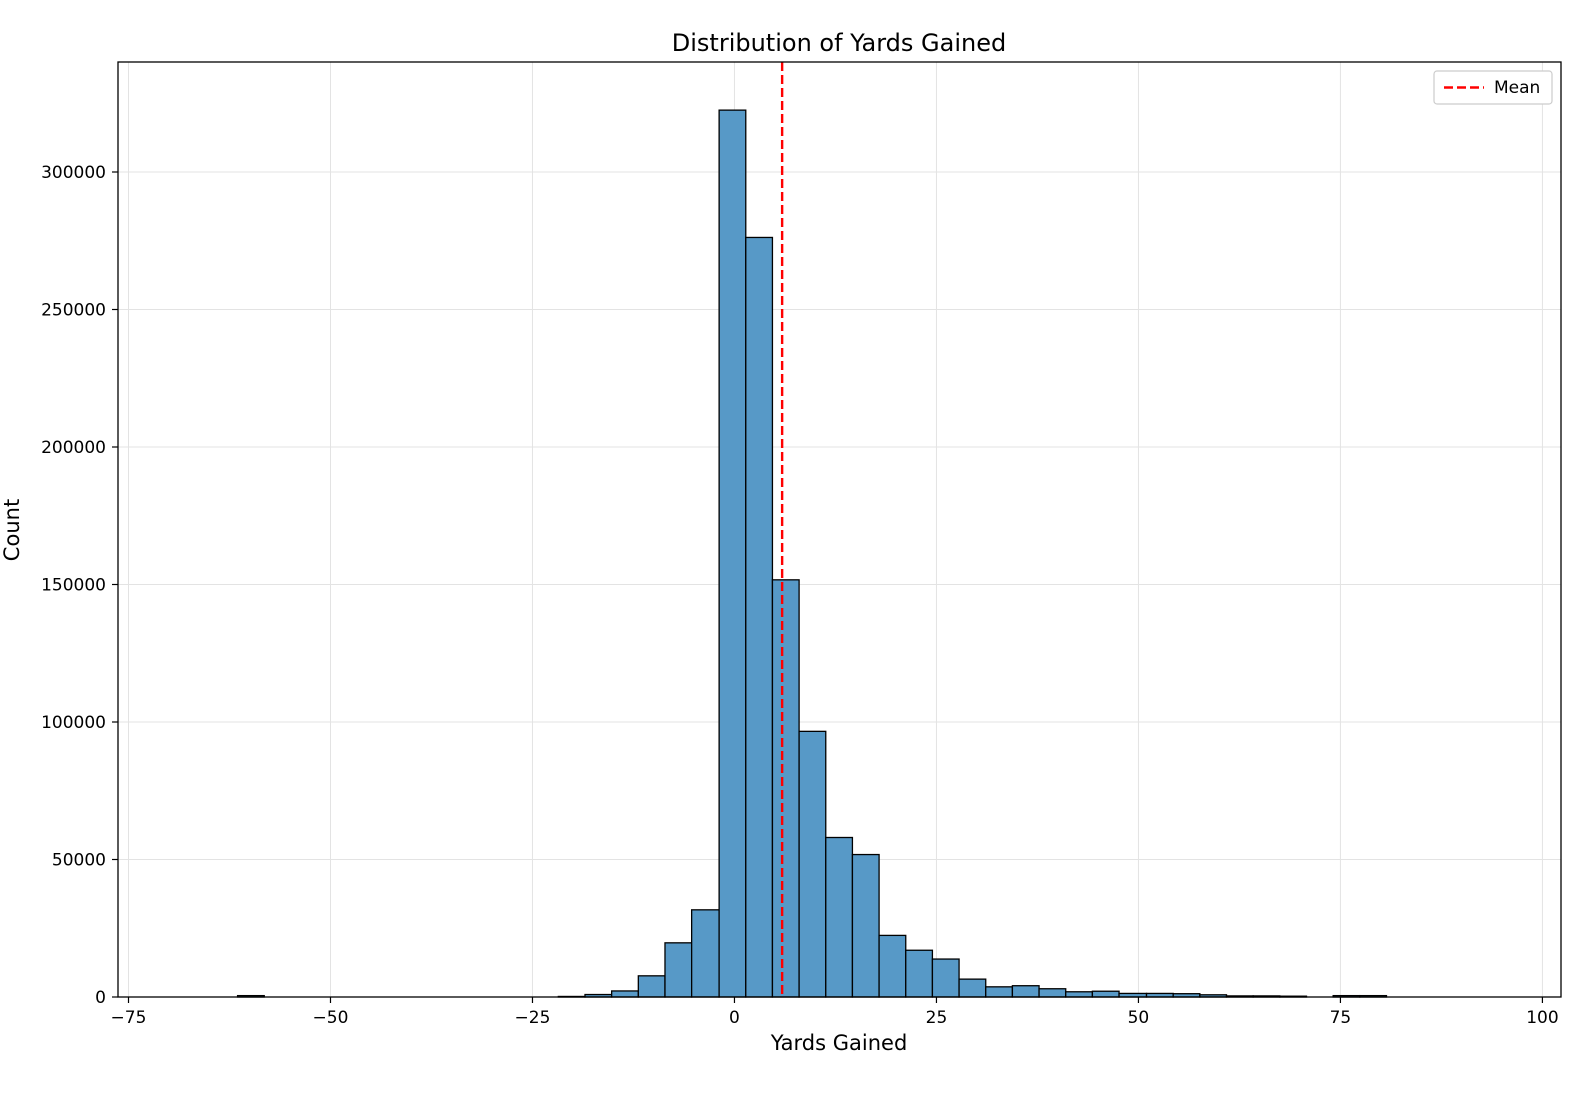 The width and height of the screenshot is (1585, 1102). Describe the element at coordinates (835, 1012) in the screenshot. I see `x-axis-ticks: −75 −50 −25 0 25 50 75 100` at that location.